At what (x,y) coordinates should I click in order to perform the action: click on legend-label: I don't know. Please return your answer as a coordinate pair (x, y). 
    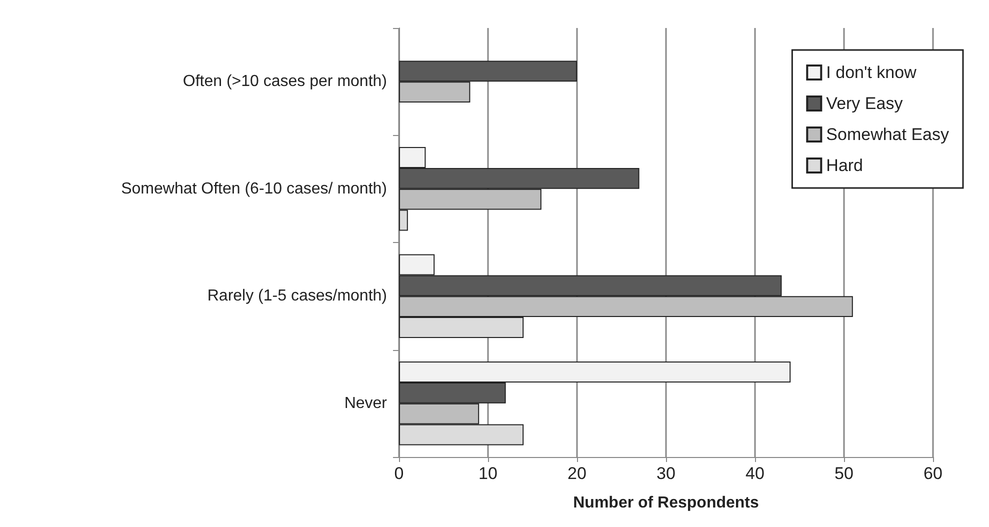
    Looking at the image, I should click on (872, 72).